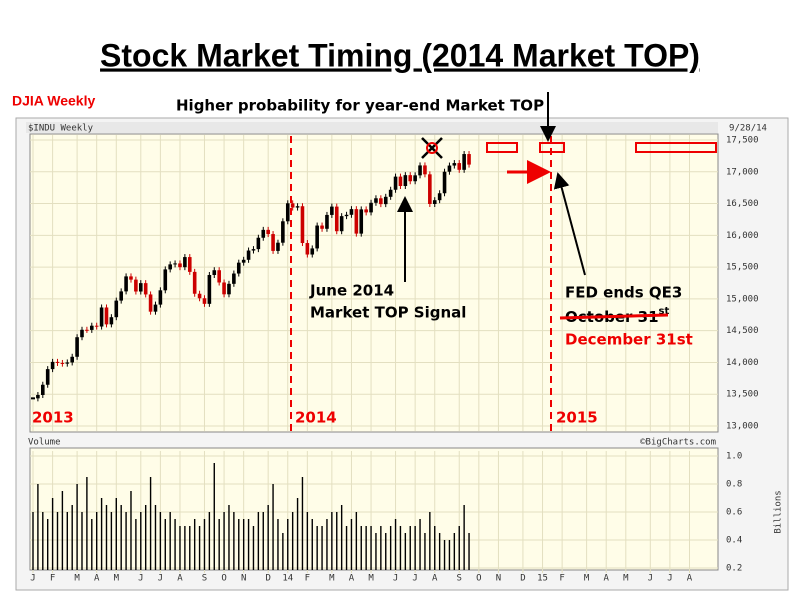  I want to click on x-tick-label: F, so click(52, 579).